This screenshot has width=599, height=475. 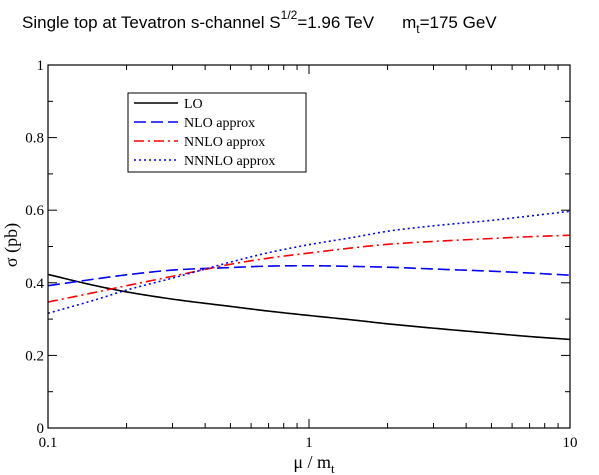 What do you see at coordinates (41, 66) in the screenshot?
I see `y-tick-label: 1` at bounding box center [41, 66].